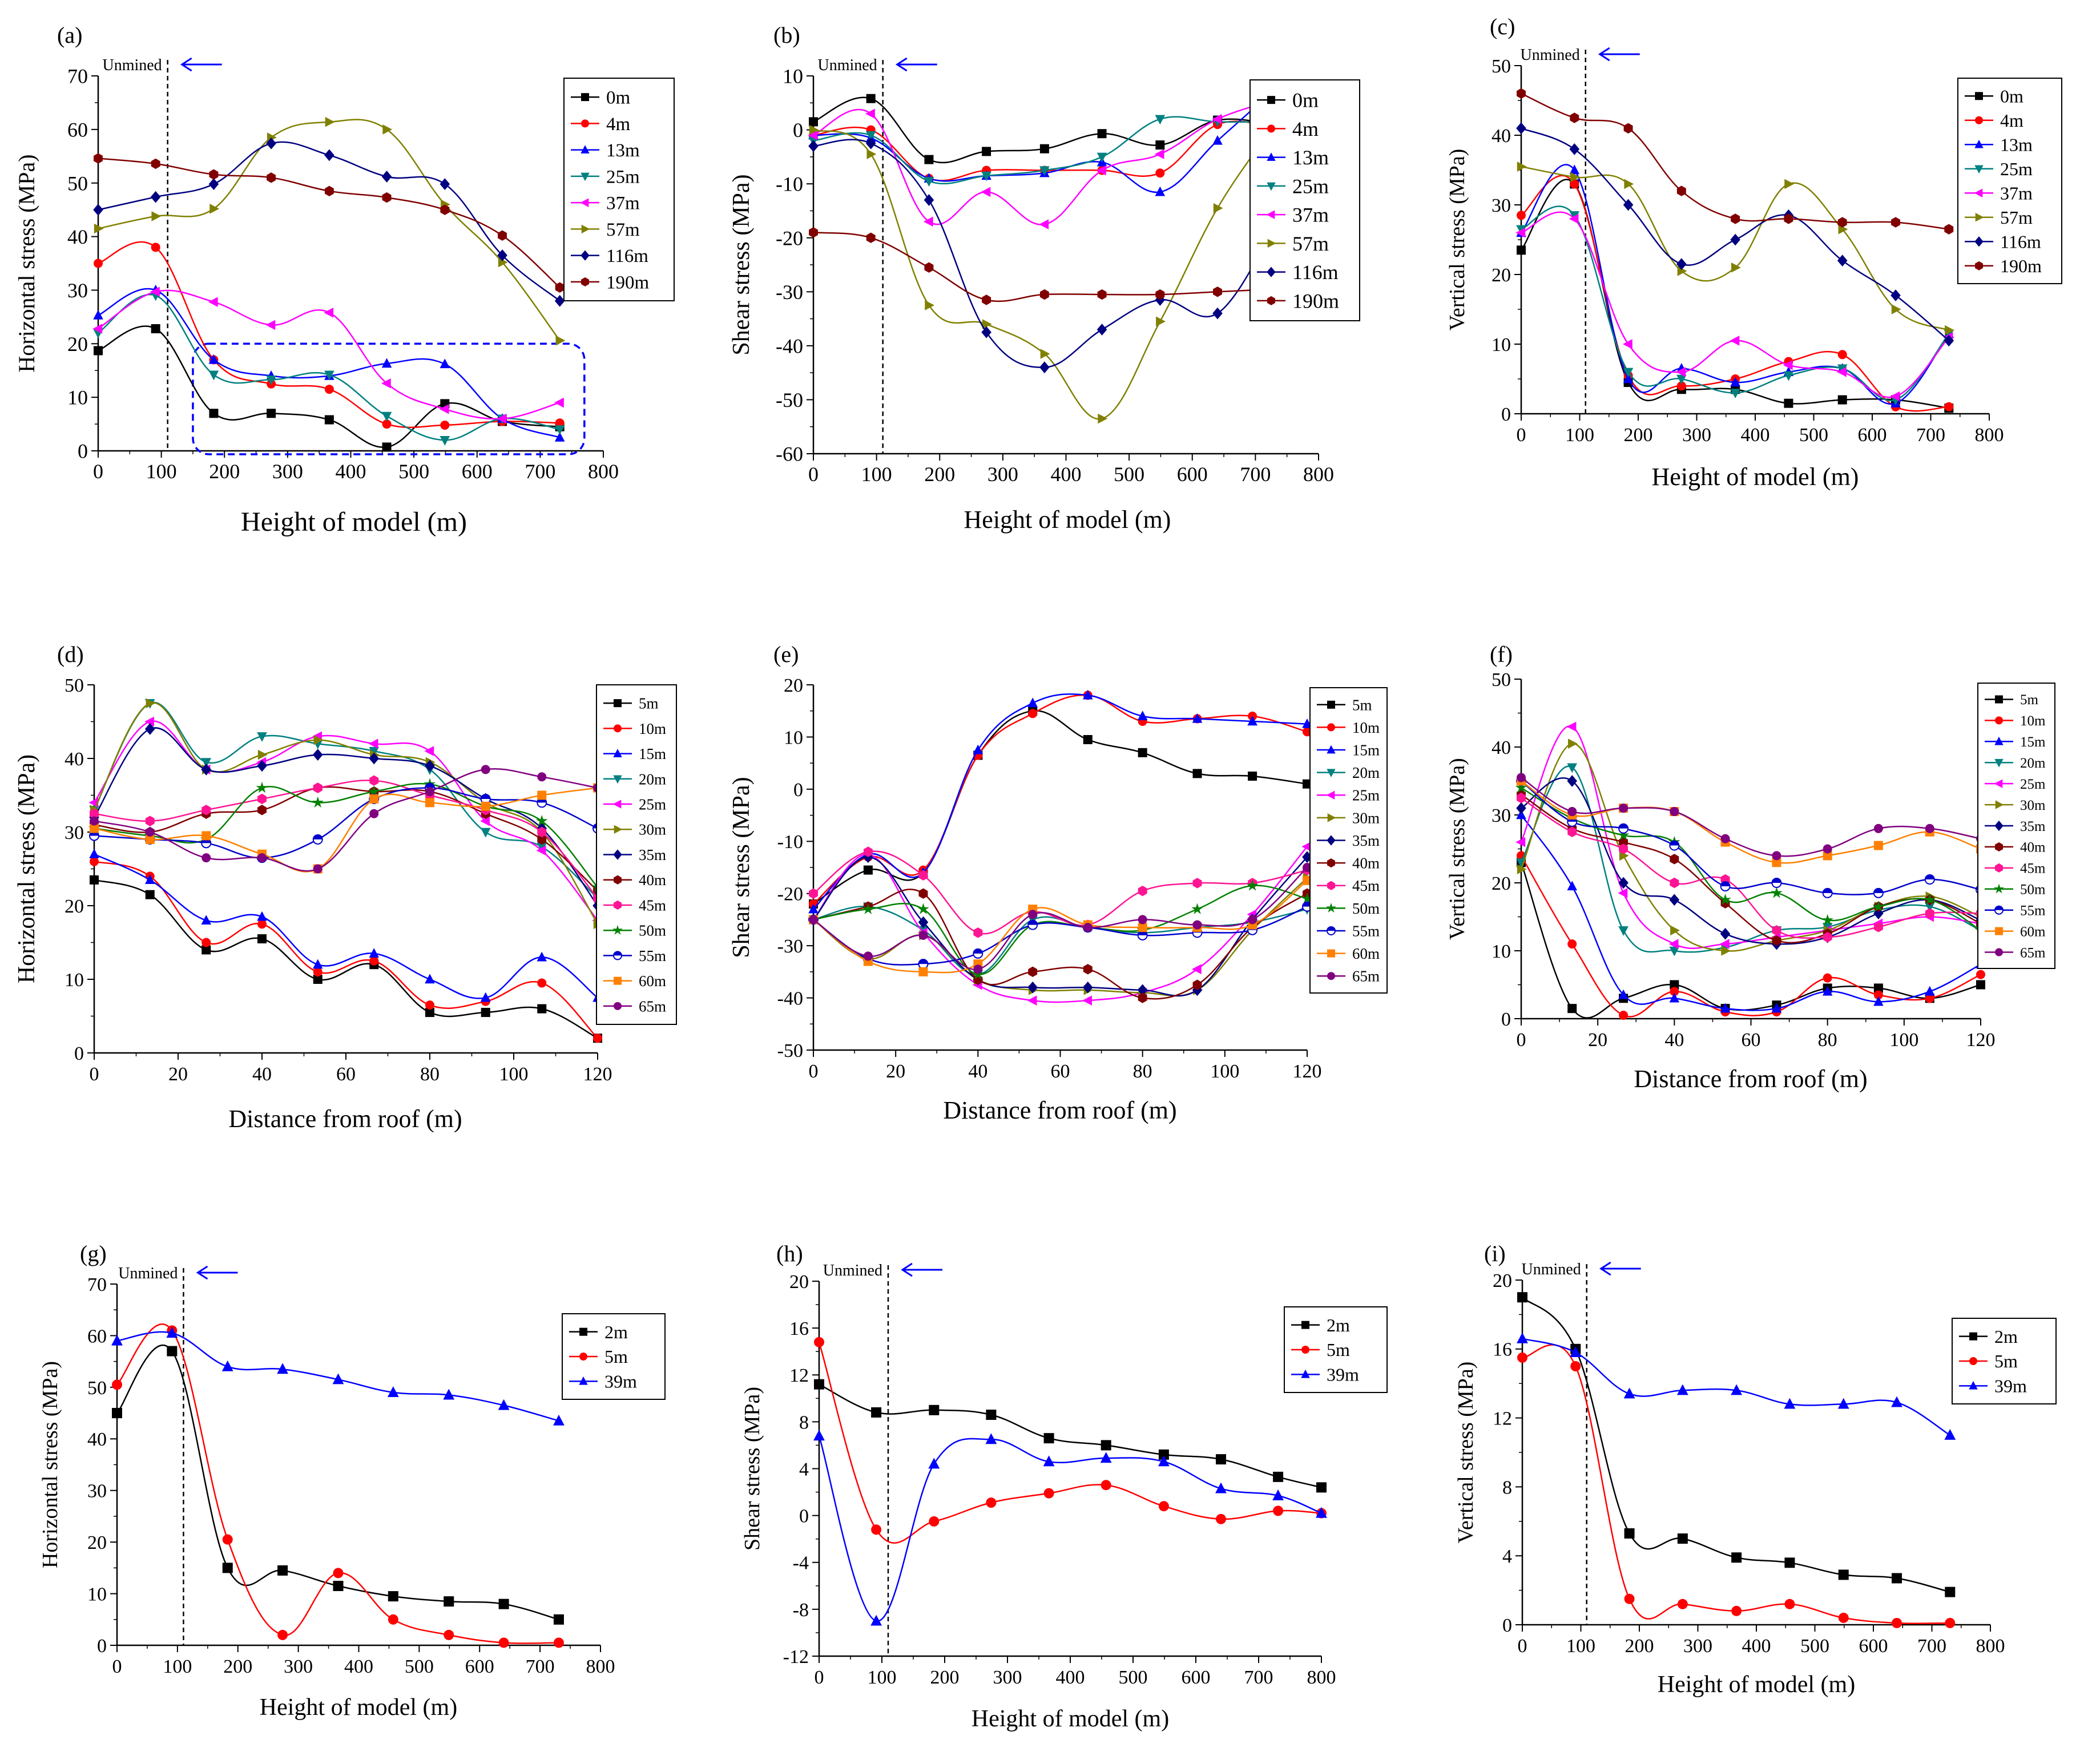  I want to click on legend-label: 10m, so click(652, 728).